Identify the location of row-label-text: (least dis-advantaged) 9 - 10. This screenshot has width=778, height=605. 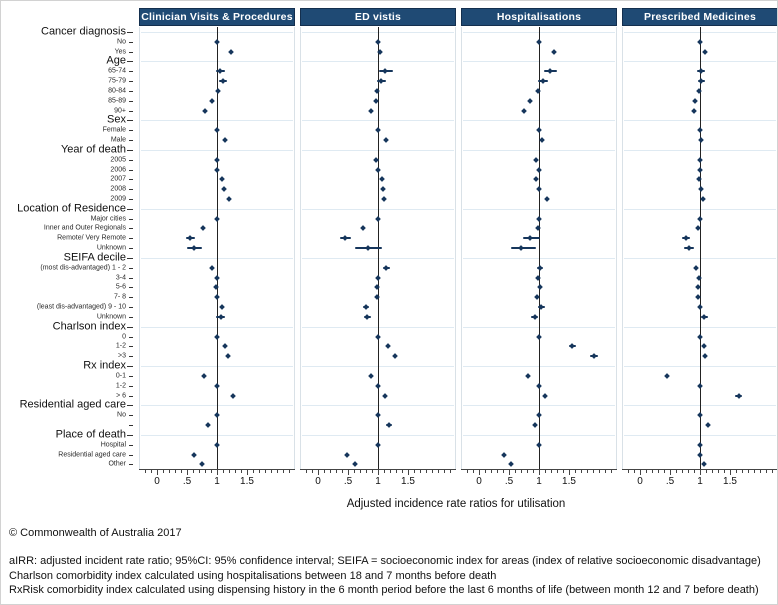
(81, 307).